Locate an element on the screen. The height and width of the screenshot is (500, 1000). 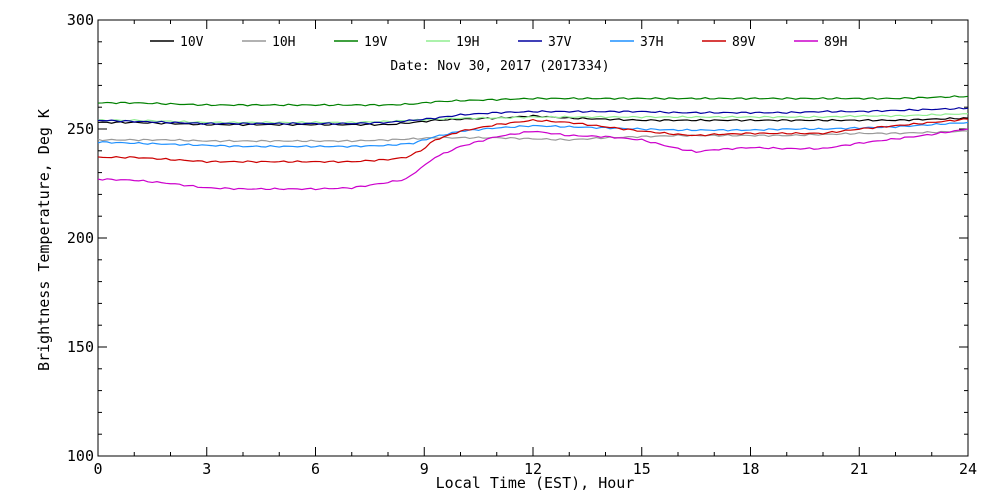
series-line-37v is located at coordinates (533, 116).